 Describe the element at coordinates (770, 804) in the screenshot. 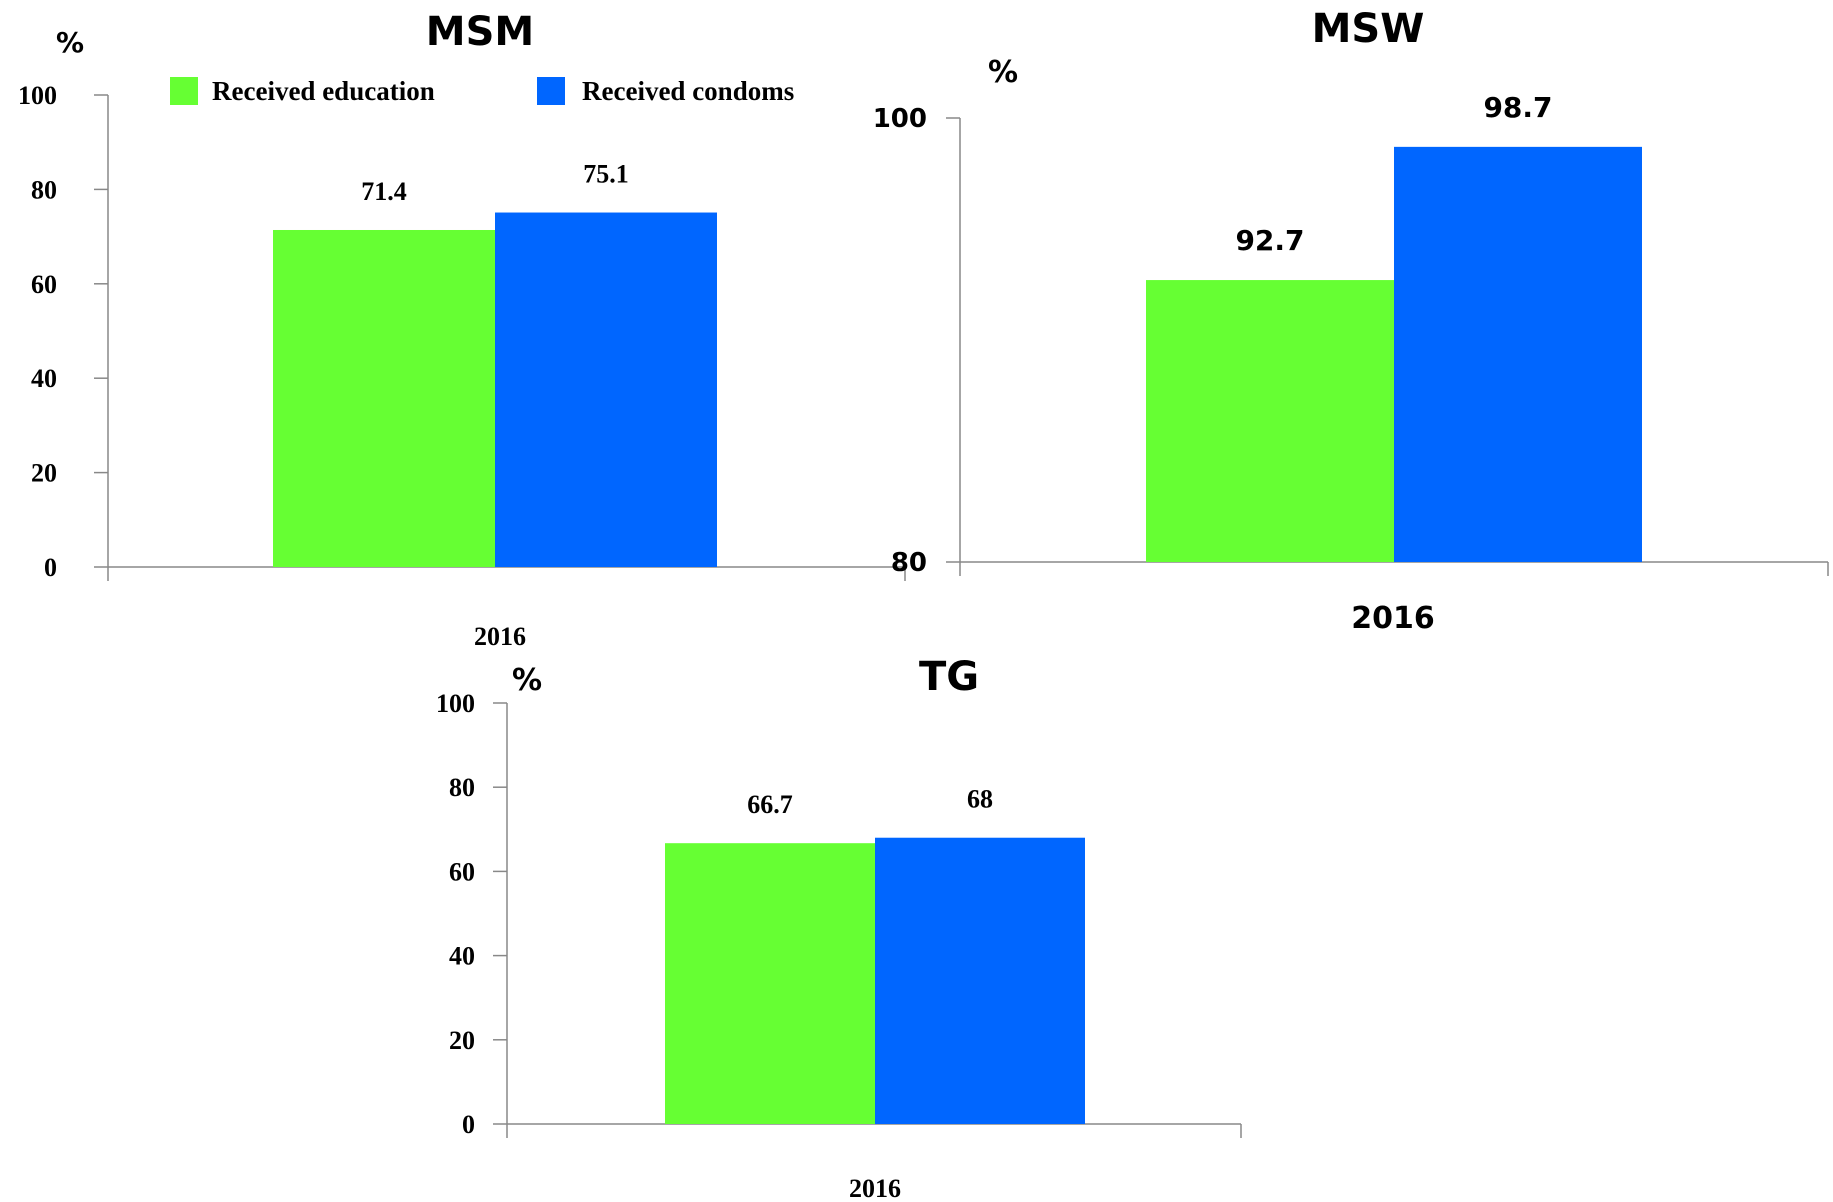

I see `data-label: 66.7` at that location.